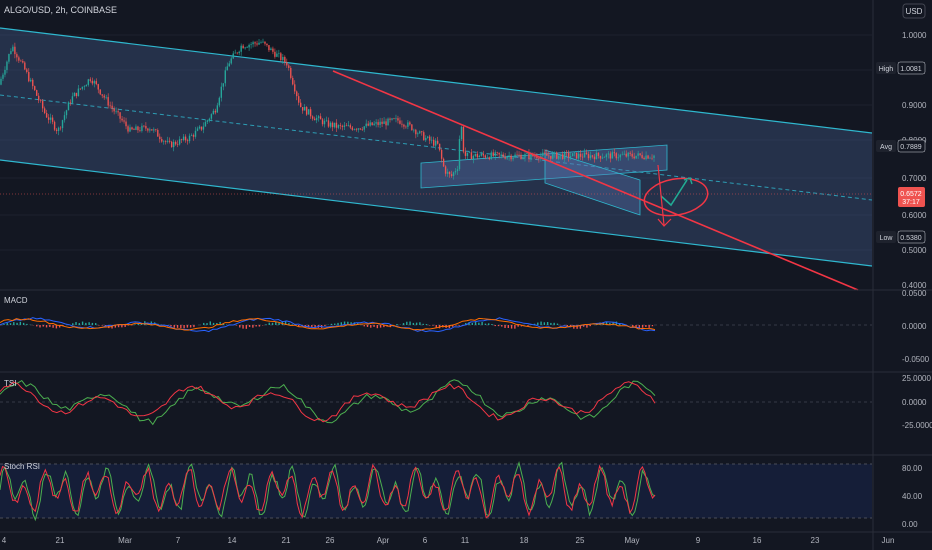 This screenshot has height=550, width=932. Describe the element at coordinates (914, 105) in the screenshot. I see `price-tick: 0.9000` at that location.